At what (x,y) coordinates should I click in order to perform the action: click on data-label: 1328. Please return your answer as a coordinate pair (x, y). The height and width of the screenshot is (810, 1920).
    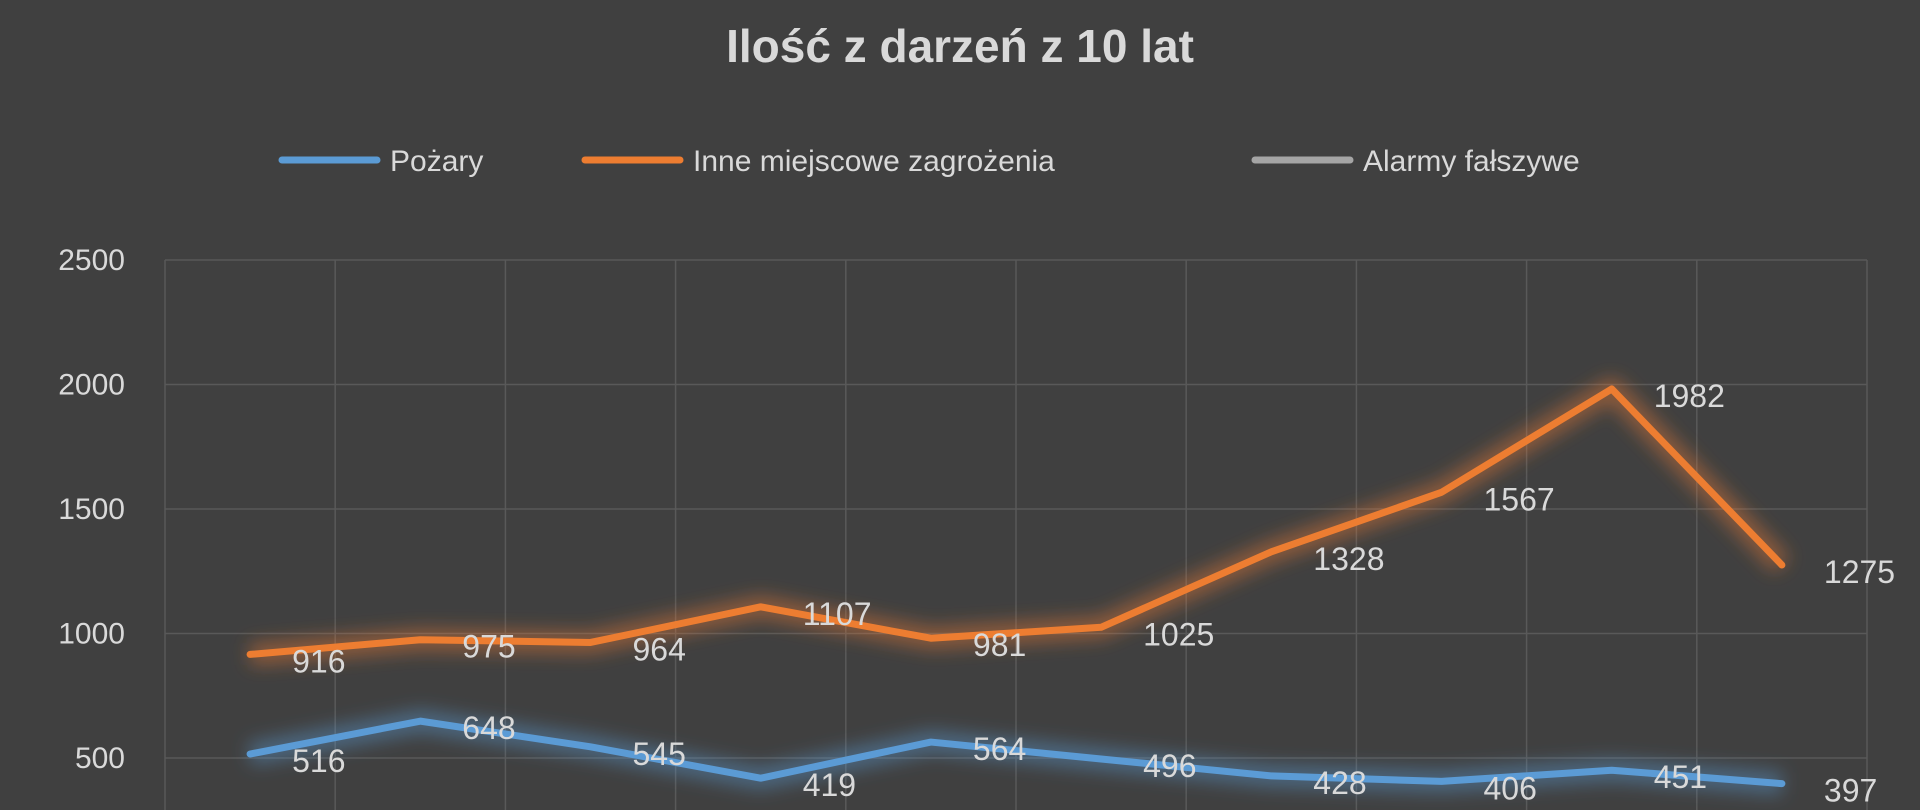
    Looking at the image, I should click on (1348, 559).